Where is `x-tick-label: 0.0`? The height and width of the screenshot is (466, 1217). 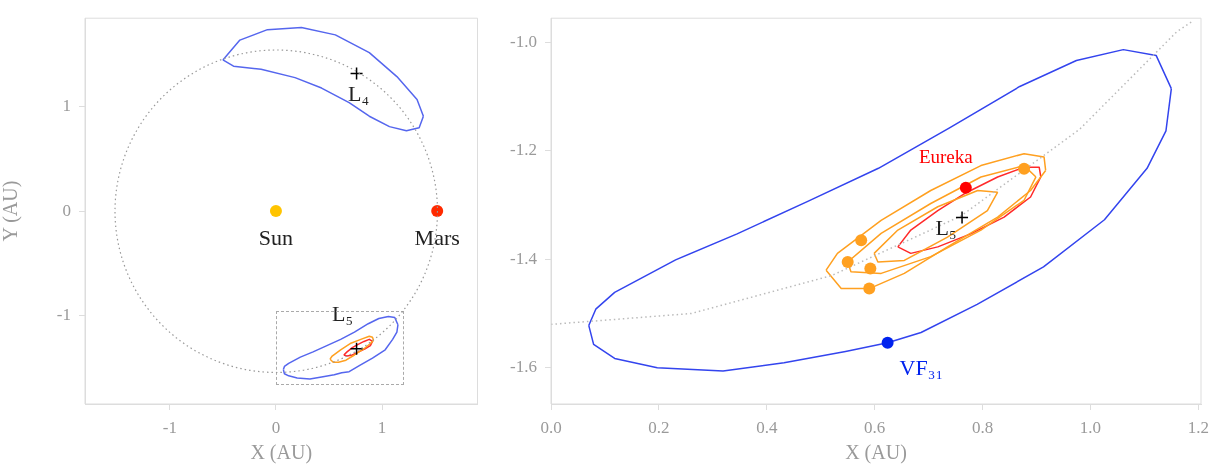
x-tick-label: 0.0 is located at coordinates (551, 427).